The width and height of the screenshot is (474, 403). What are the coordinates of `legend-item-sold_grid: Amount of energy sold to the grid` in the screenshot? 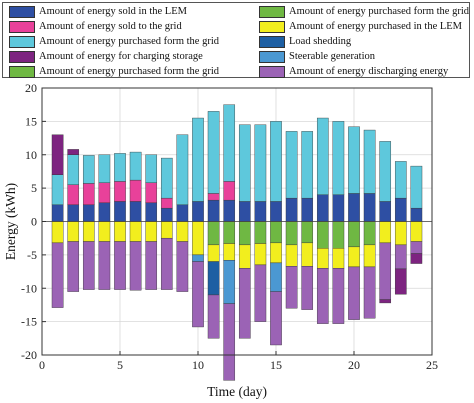 It's located at (95, 26).